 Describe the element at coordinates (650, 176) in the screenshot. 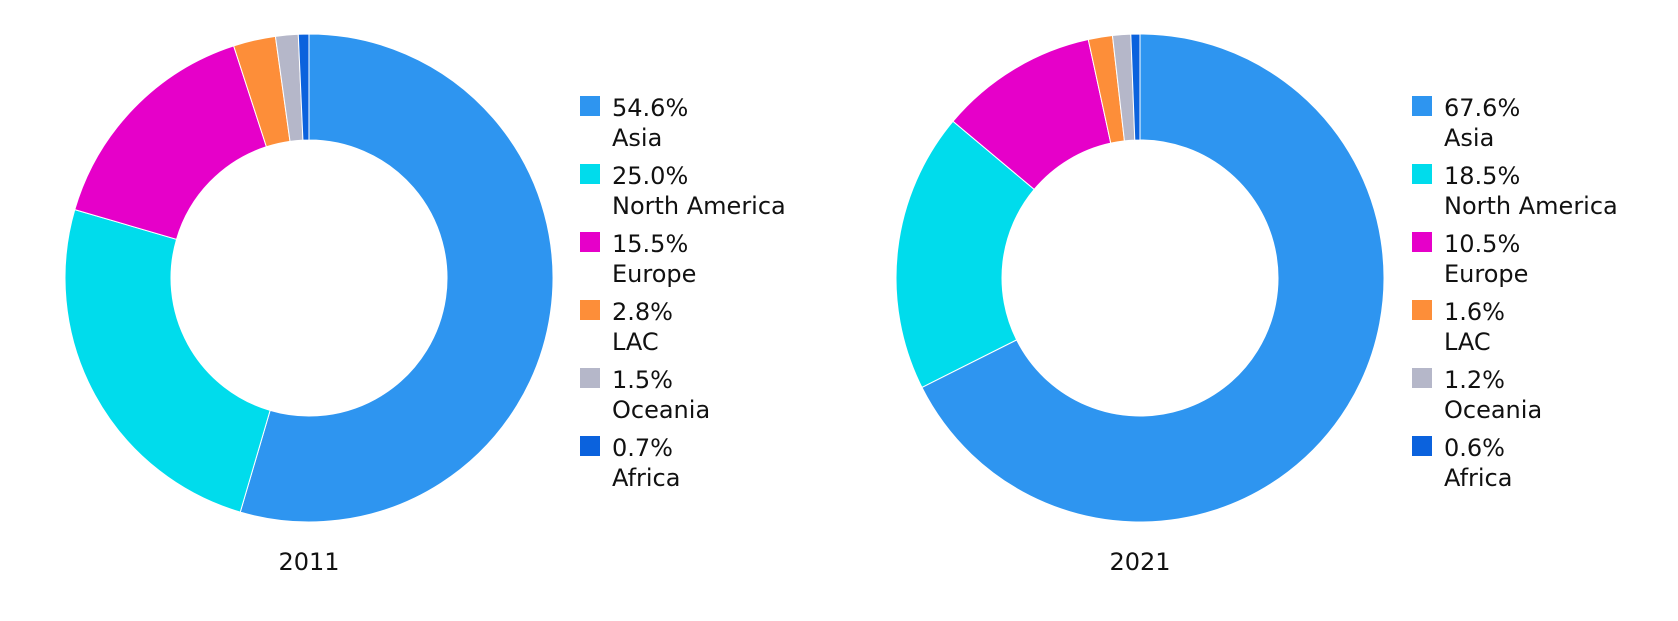

I see `legend-value-north-america-2011: 25.0%` at that location.